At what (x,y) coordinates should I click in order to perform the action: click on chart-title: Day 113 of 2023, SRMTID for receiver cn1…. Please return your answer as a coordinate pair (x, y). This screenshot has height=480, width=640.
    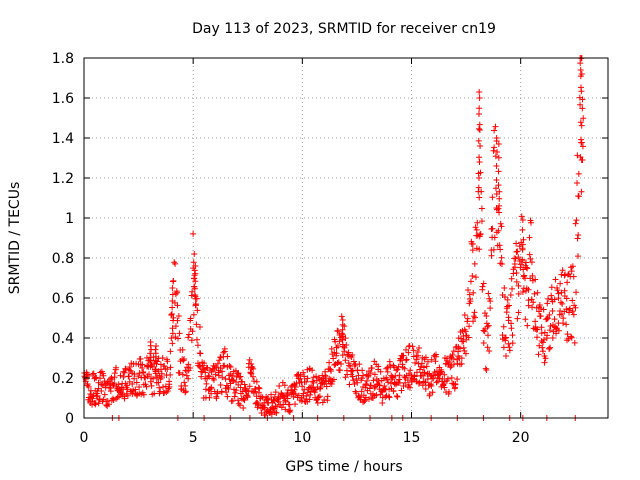
    Looking at the image, I should click on (344, 29).